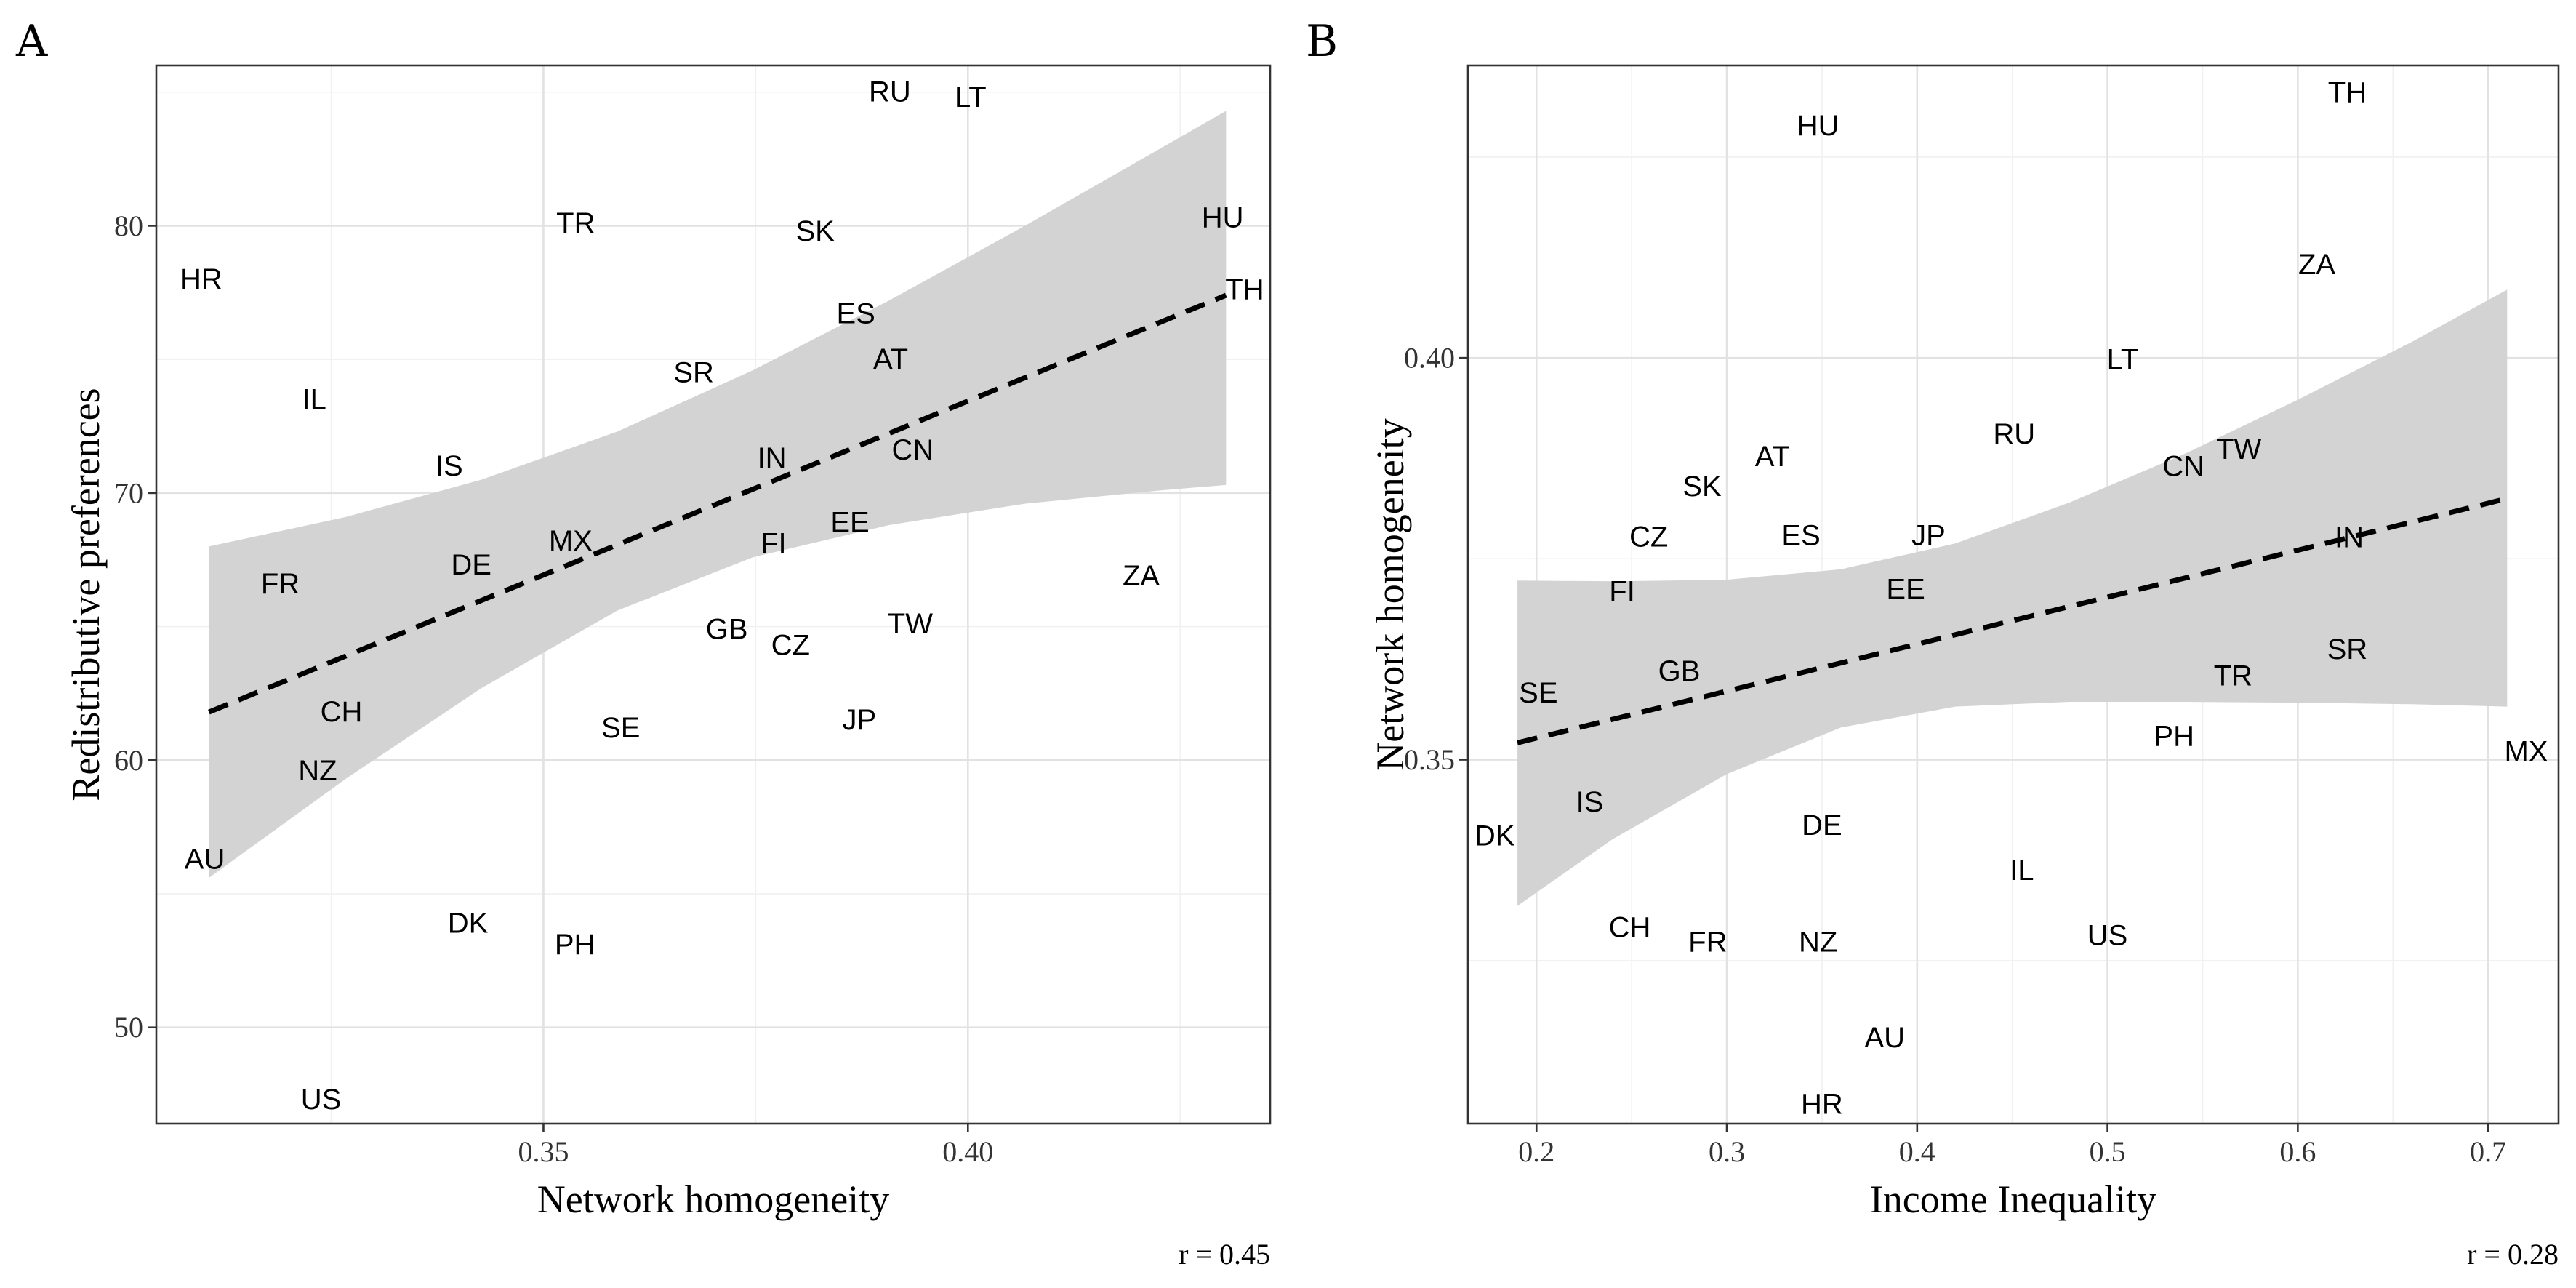 The image size is (2576, 1288). Describe the element at coordinates (544, 1151) in the screenshot. I see `panel-a-x-tick-label-0: 0.35` at that location.